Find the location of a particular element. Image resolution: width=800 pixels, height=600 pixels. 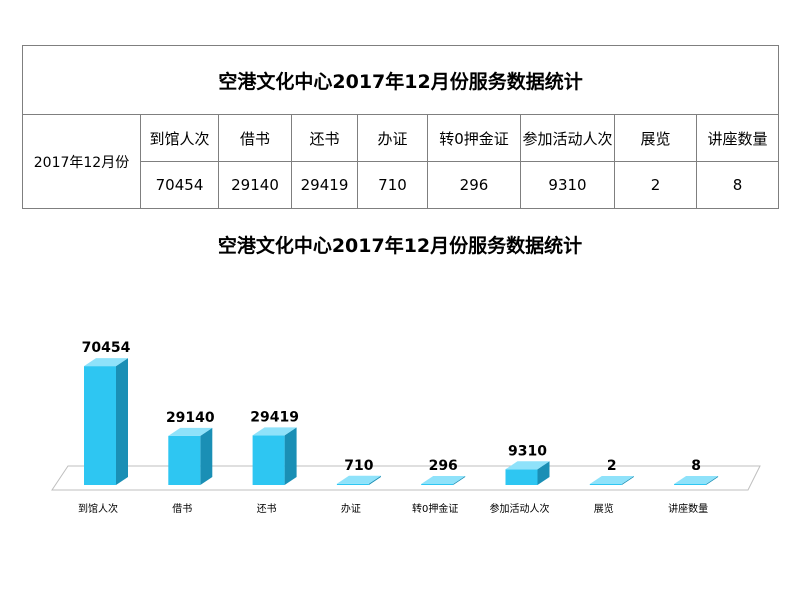

data-label: 29419 is located at coordinates (274, 417).